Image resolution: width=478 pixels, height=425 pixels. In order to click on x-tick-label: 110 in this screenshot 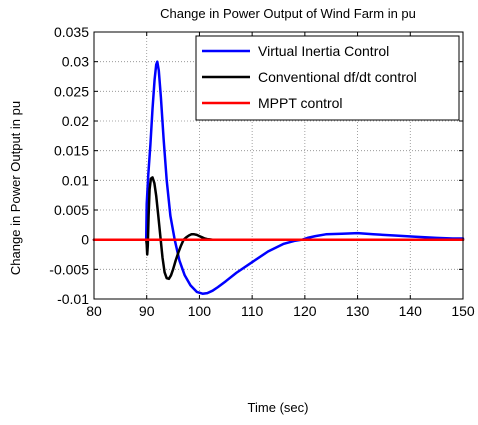, I will do `click(252, 311)`.